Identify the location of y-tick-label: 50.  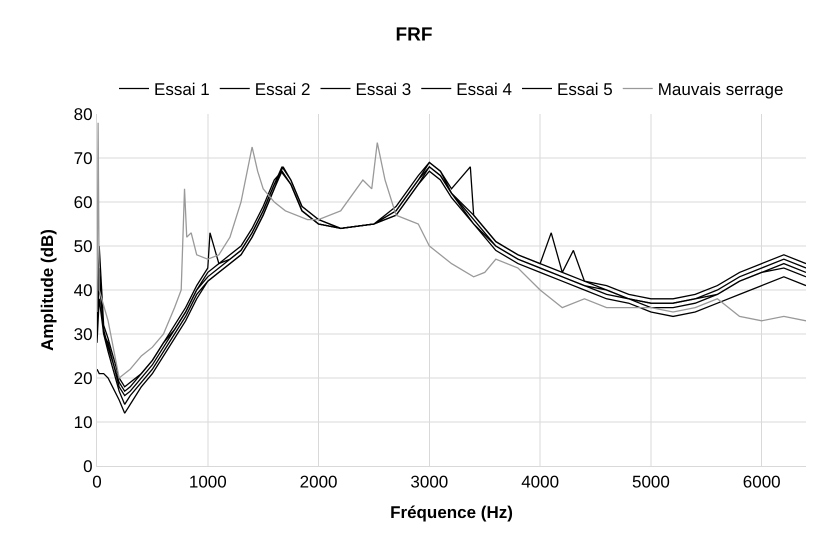
(83, 246).